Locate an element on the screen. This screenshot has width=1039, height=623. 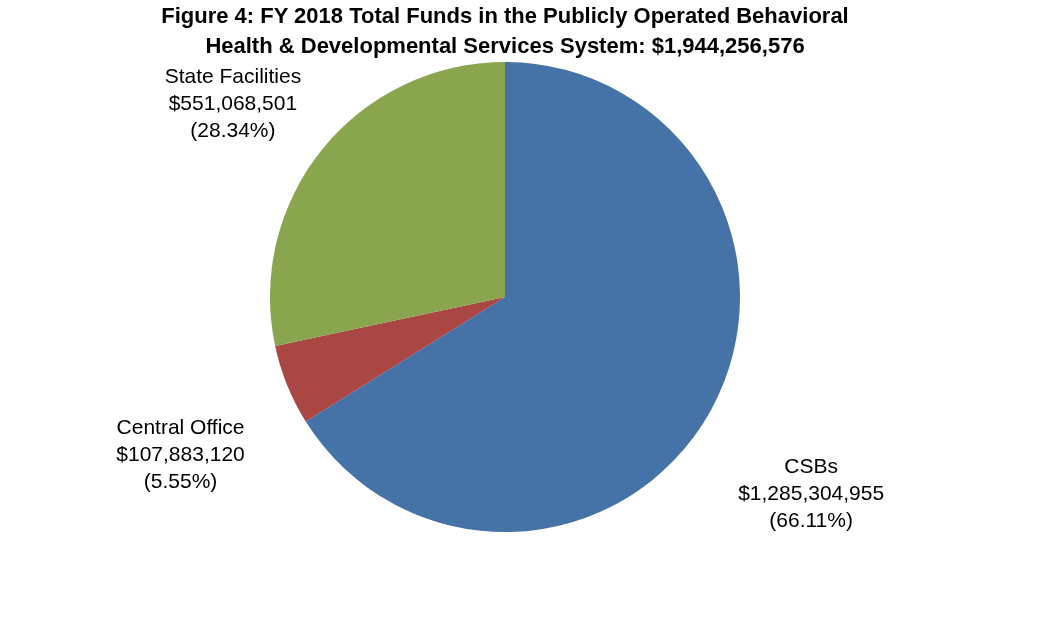
slice-label: CSBs is located at coordinates (811, 465).